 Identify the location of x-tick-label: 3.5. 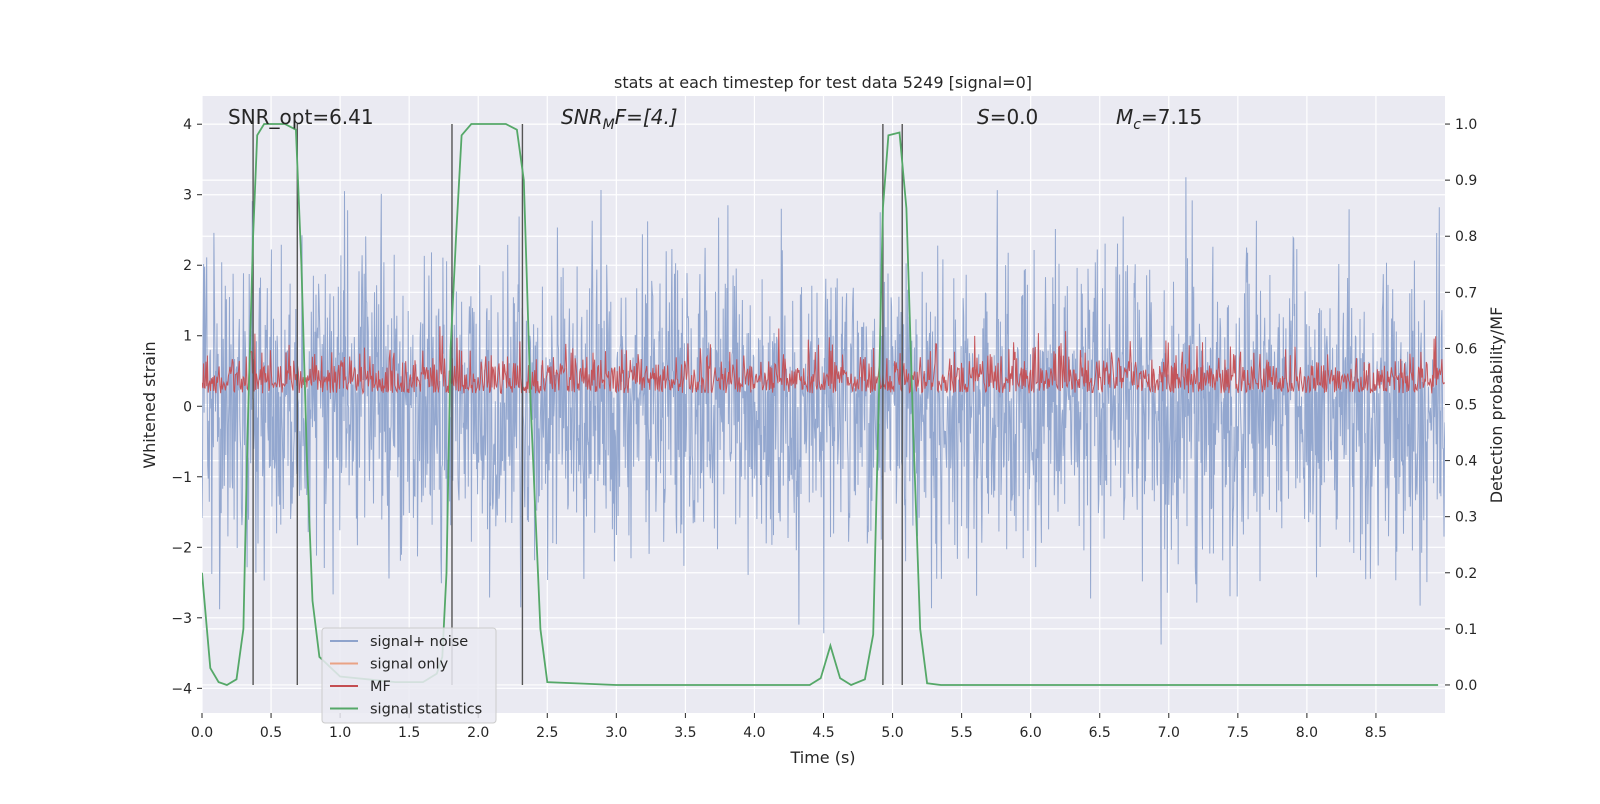
(685, 733).